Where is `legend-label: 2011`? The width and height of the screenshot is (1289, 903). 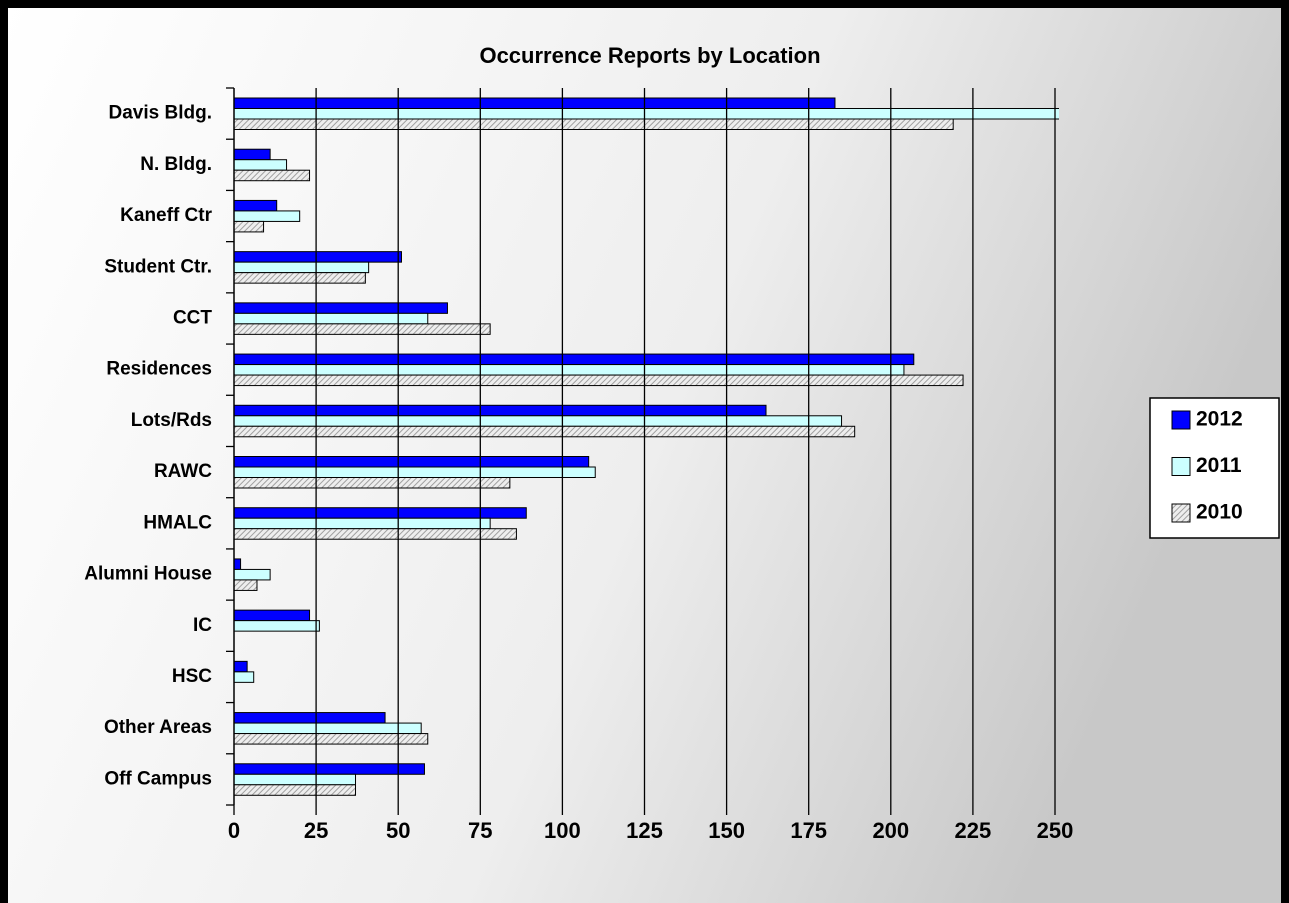
legend-label: 2011 is located at coordinates (1219, 465).